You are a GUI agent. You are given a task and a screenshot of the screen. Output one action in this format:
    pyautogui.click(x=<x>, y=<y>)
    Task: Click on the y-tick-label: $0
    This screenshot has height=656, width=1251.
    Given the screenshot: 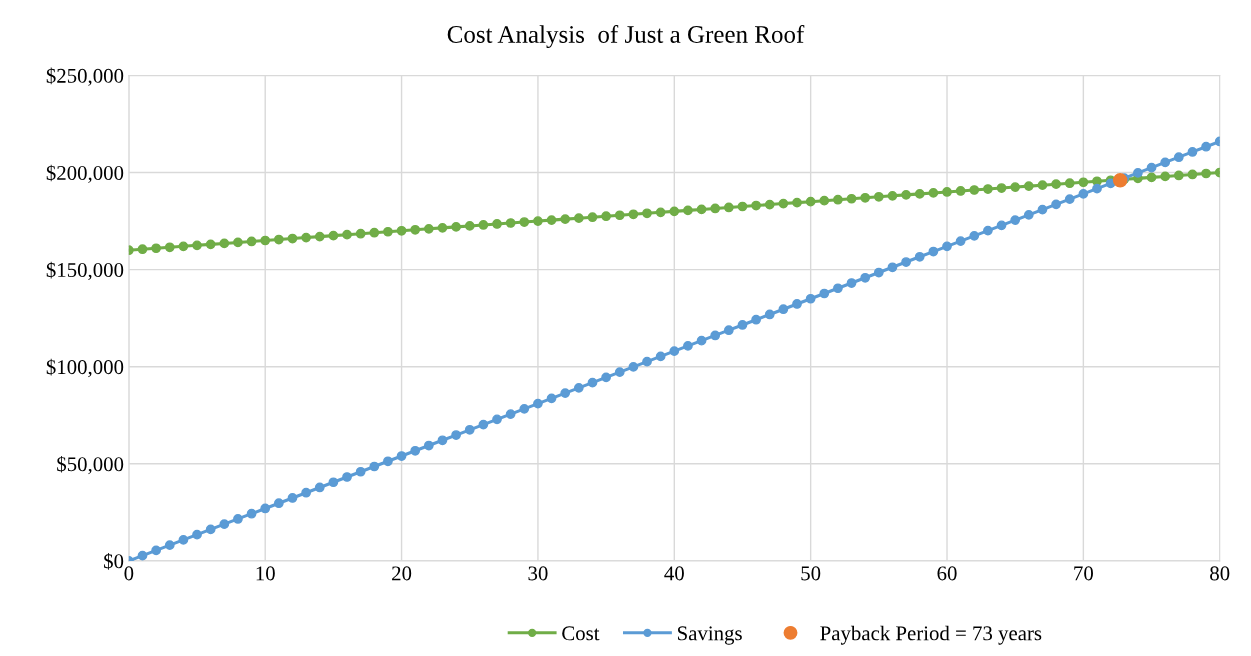 What is the action you would take?
    pyautogui.click(x=114, y=561)
    